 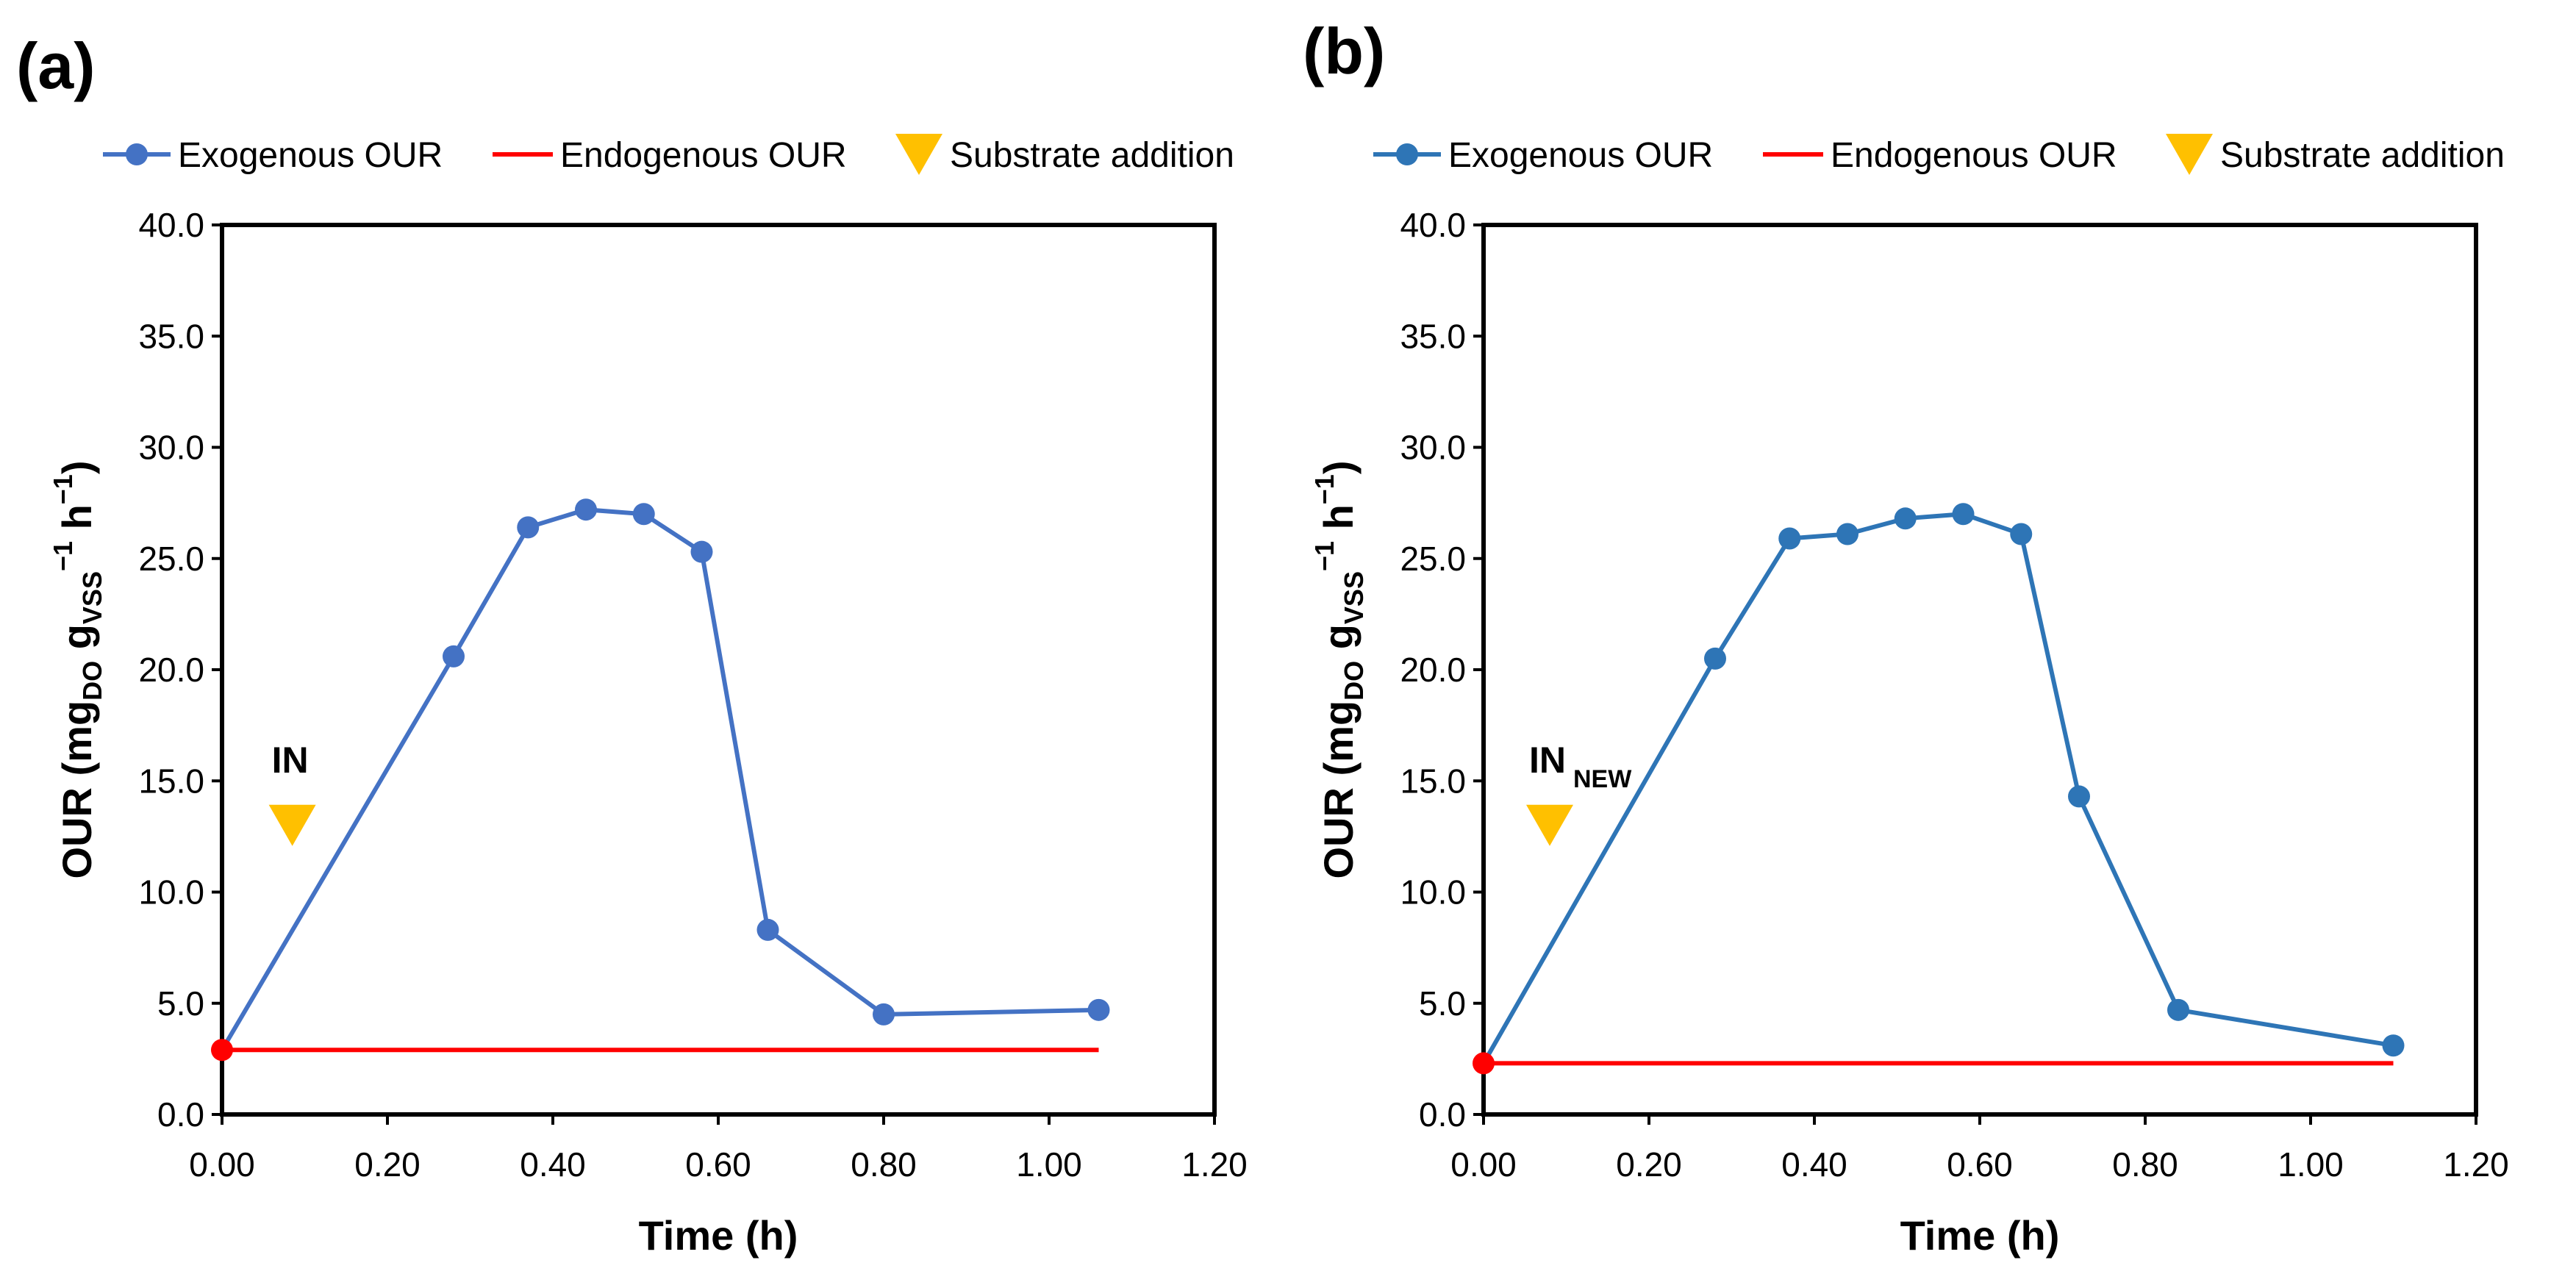 What do you see at coordinates (1602, 779) in the screenshot?
I see `substrate-addition-label-sub: NEW` at bounding box center [1602, 779].